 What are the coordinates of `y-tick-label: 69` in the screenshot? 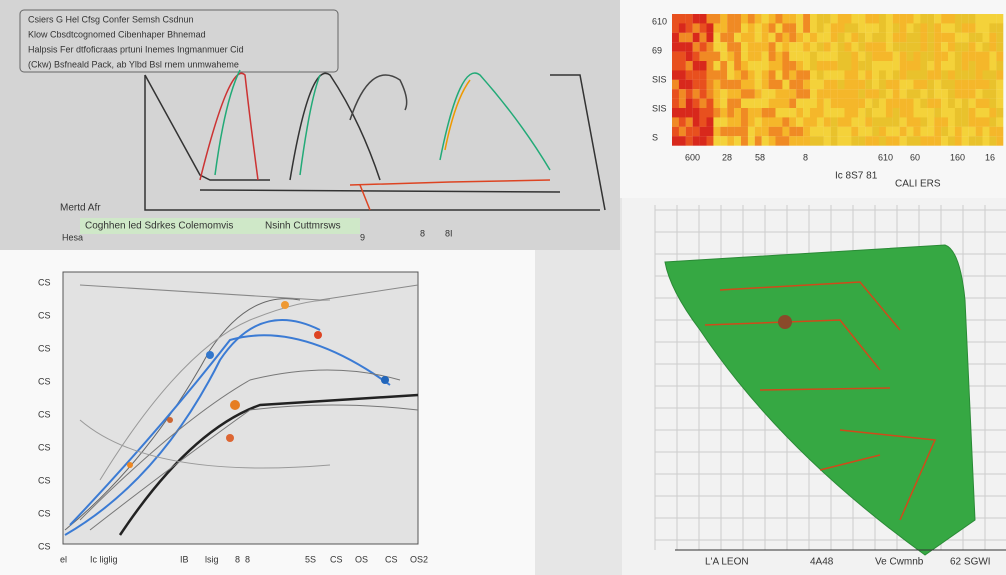 It's located at (657, 50).